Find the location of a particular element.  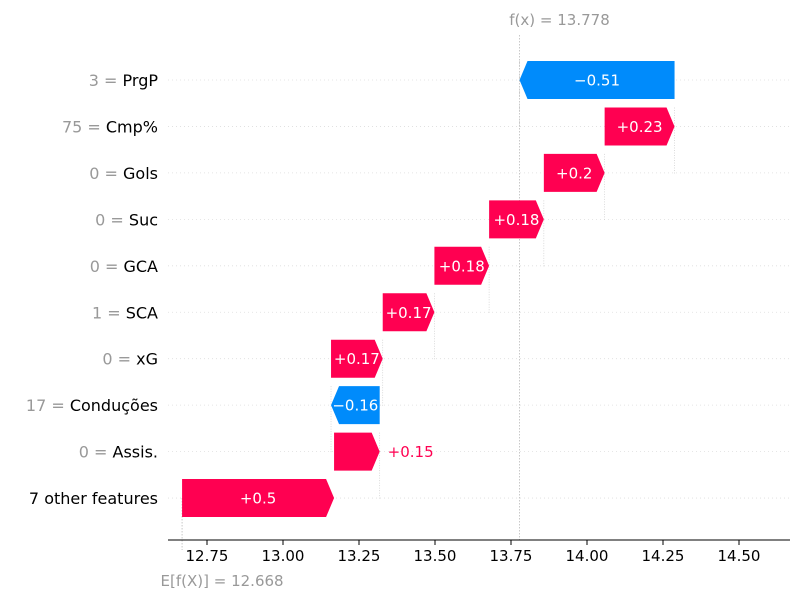

feature-name: Suc is located at coordinates (143, 219).